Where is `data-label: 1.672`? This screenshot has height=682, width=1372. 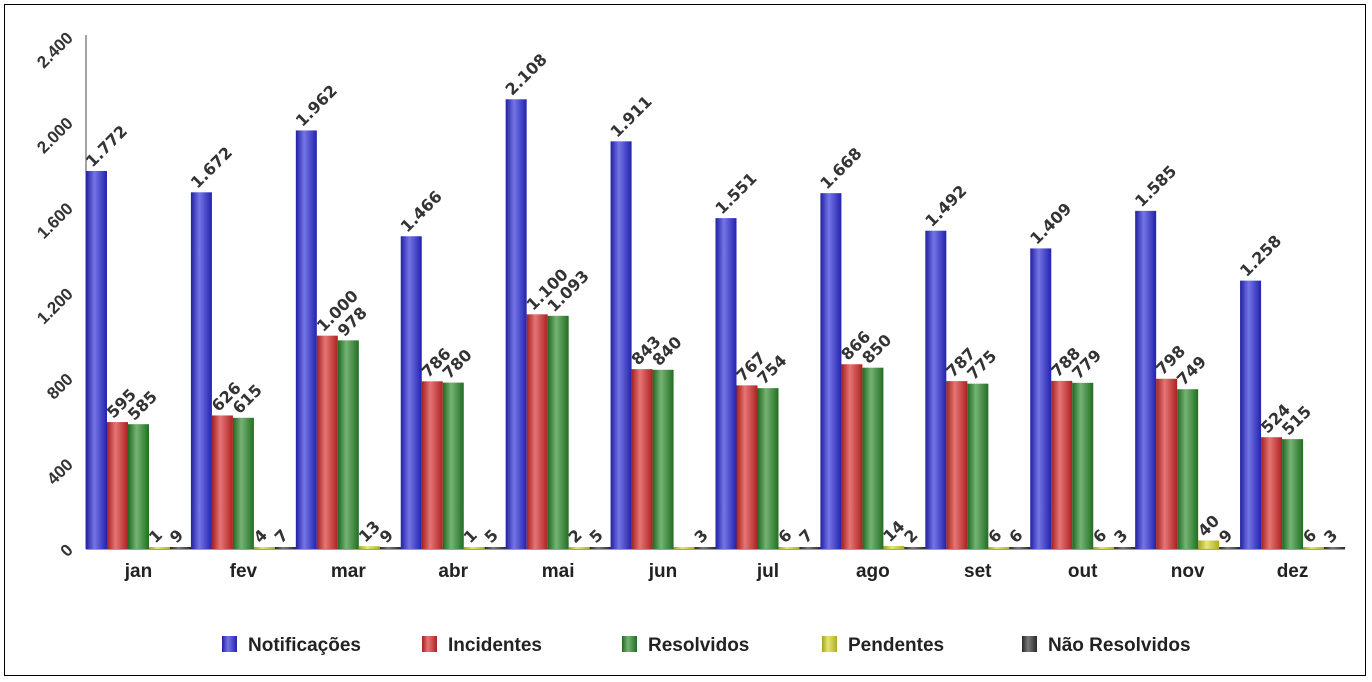 data-label: 1.672 is located at coordinates (211, 167).